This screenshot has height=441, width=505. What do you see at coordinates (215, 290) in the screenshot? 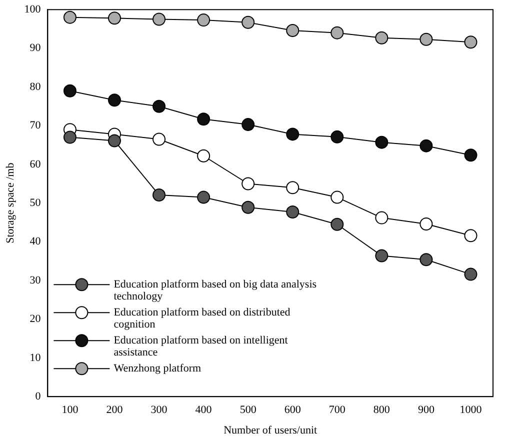
I see `legend-label: Education platform based on big data analysis technology` at bounding box center [215, 290].